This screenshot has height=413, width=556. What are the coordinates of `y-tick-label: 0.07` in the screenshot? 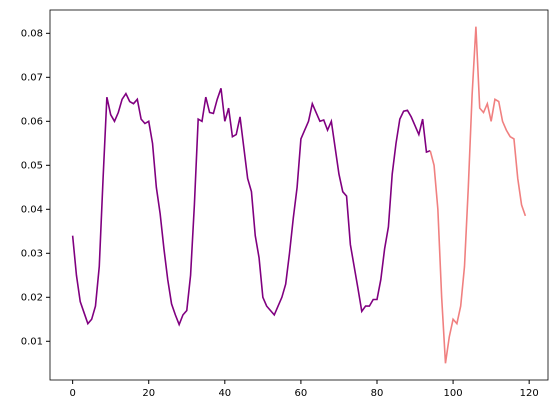 It's located at (32, 77).